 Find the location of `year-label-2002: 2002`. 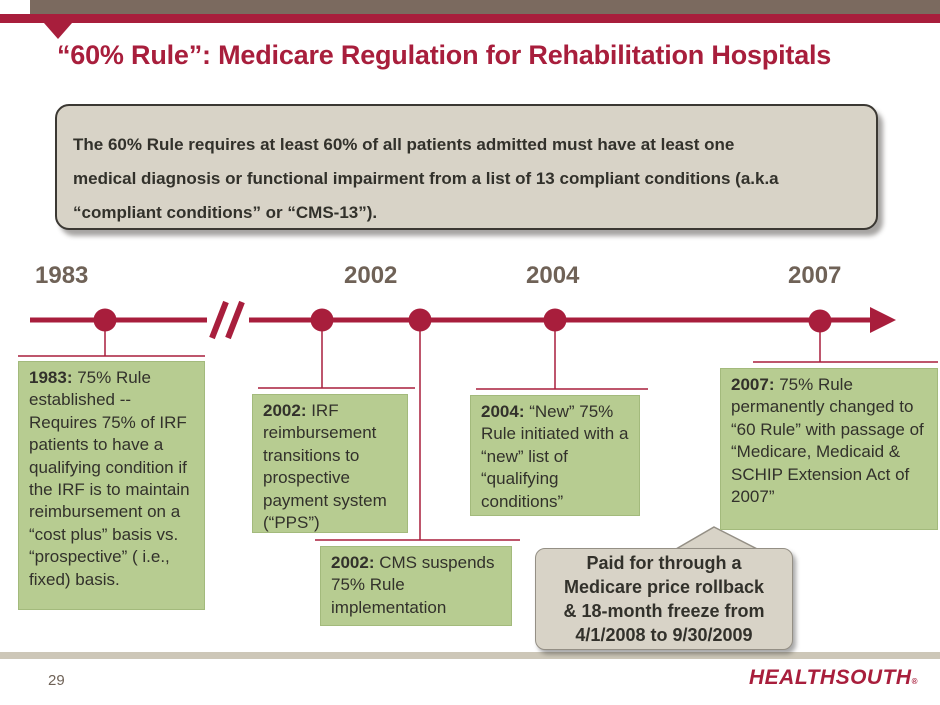

year-label-2002: 2002 is located at coordinates (371, 275).